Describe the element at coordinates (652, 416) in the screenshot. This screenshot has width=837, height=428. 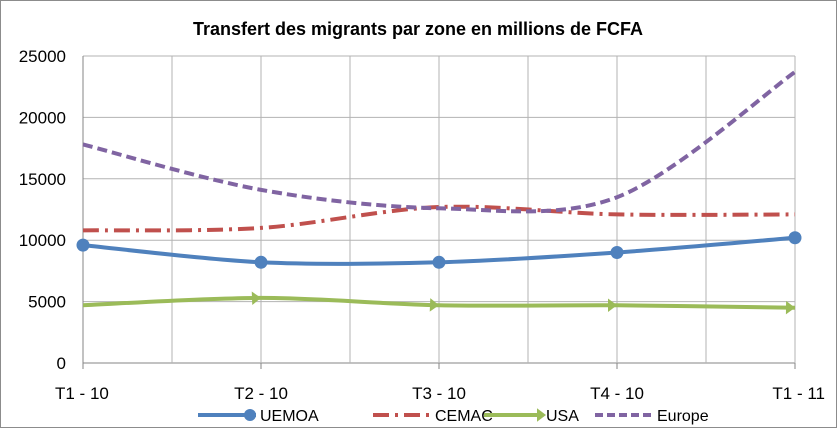
I see `legend-item-europe: Europe` at that location.